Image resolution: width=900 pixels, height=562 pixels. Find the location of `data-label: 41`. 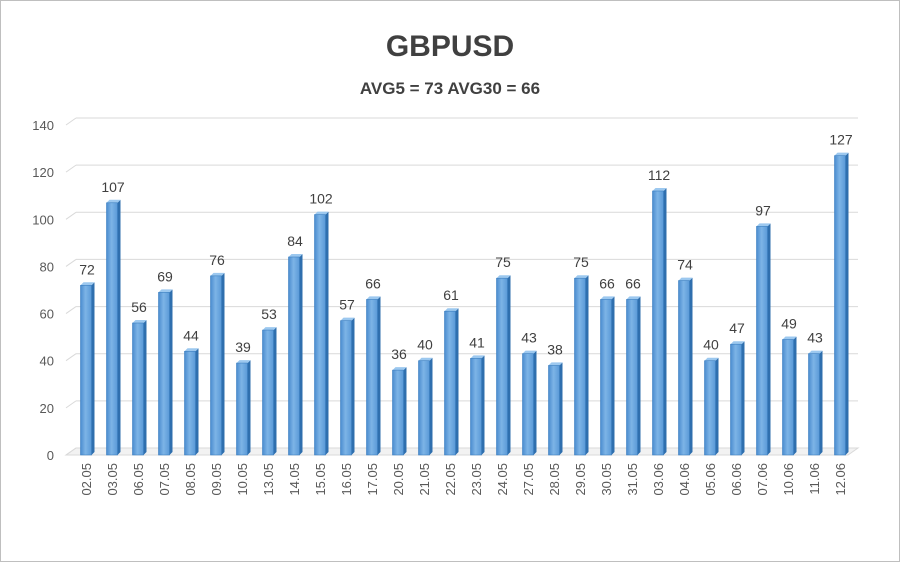

data-label: 41 is located at coordinates (477, 342).